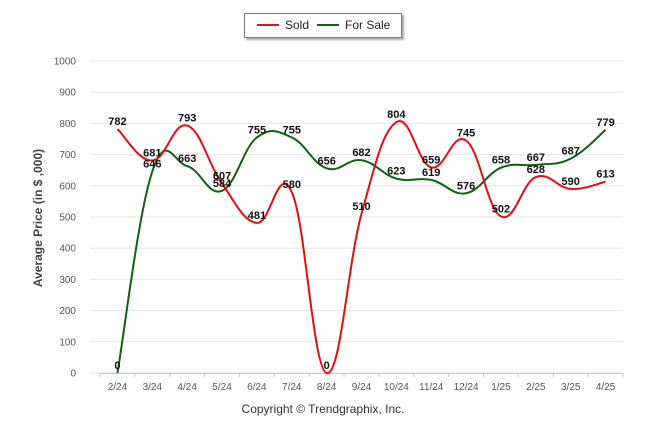  I want to click on data-label-for-sale: 576, so click(466, 186).